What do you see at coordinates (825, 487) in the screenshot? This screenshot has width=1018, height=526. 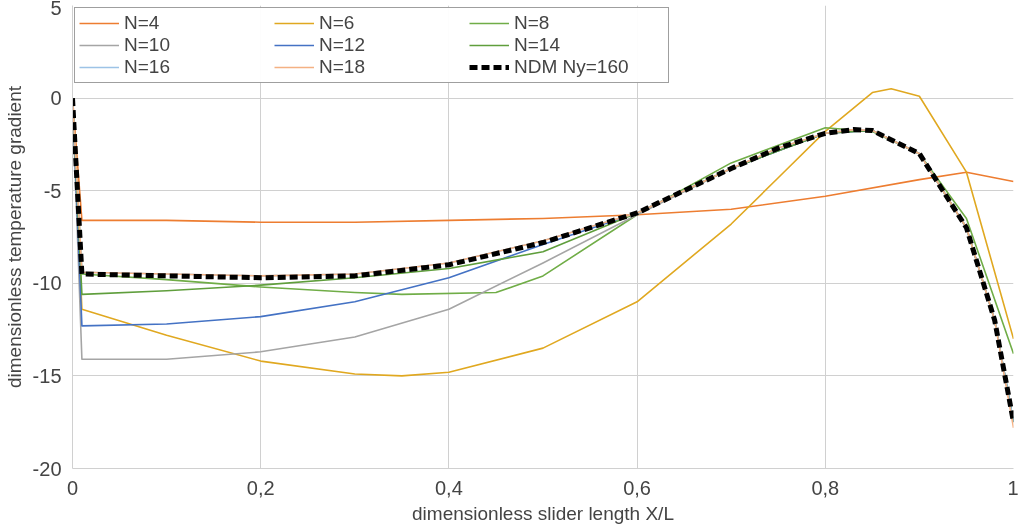 I see `x-tick-label: 0,8` at bounding box center [825, 487].